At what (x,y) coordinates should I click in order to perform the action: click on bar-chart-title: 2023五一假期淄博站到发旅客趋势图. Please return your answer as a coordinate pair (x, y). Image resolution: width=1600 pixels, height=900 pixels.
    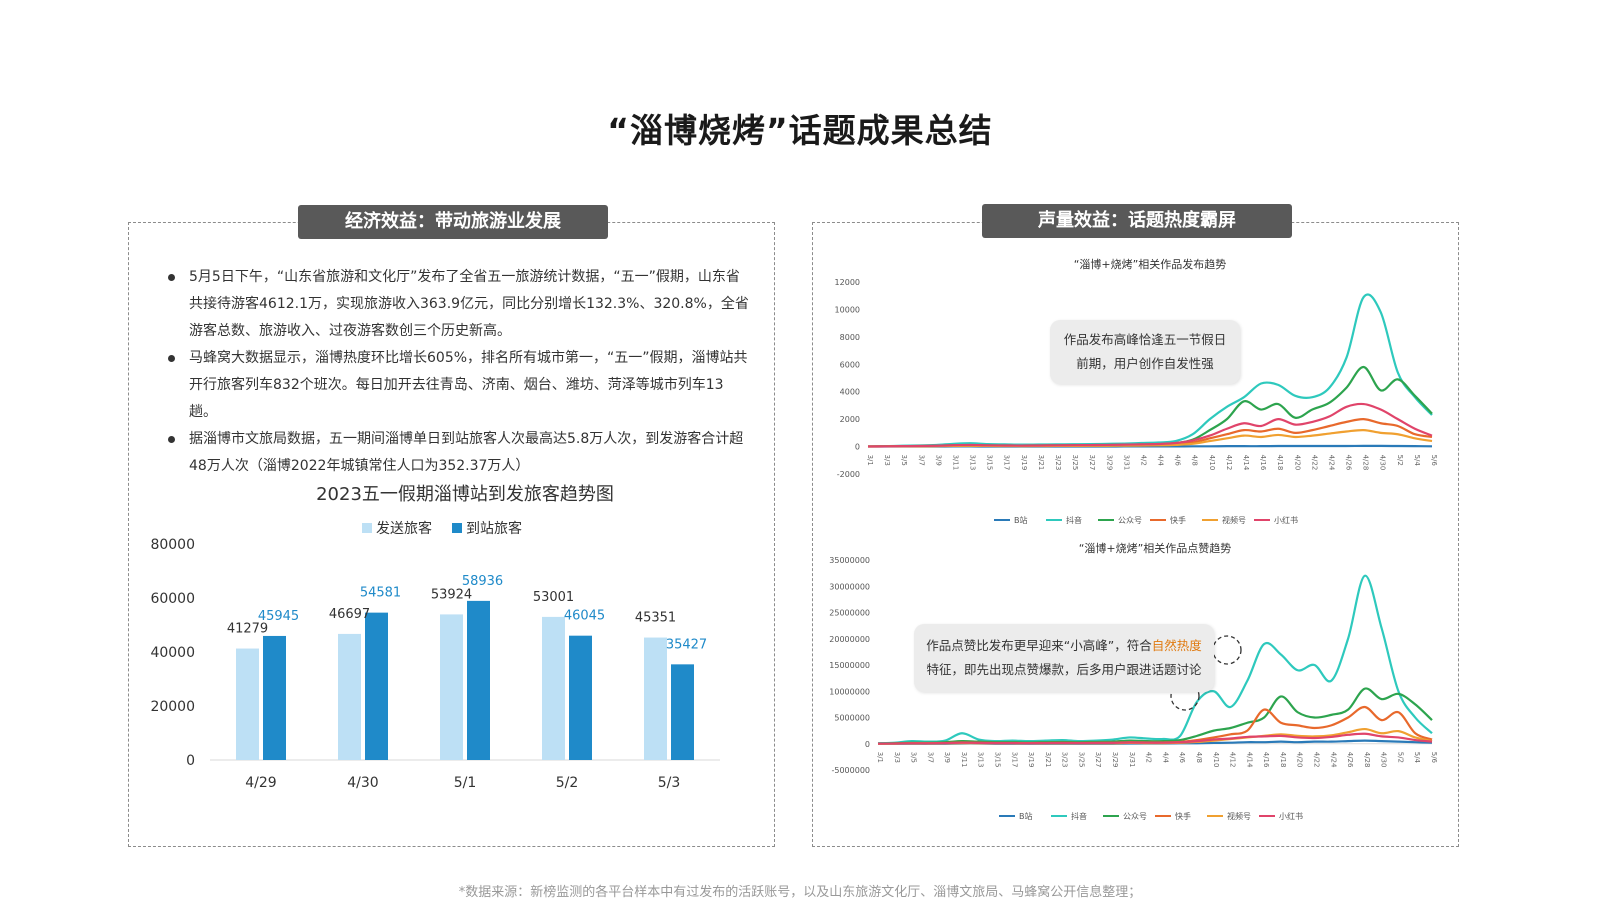
    Looking at the image, I should click on (465, 494).